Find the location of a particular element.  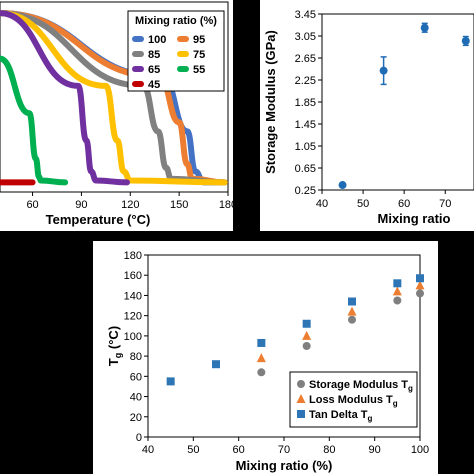

tg-y-tick-label: 60 is located at coordinates (136, 377).